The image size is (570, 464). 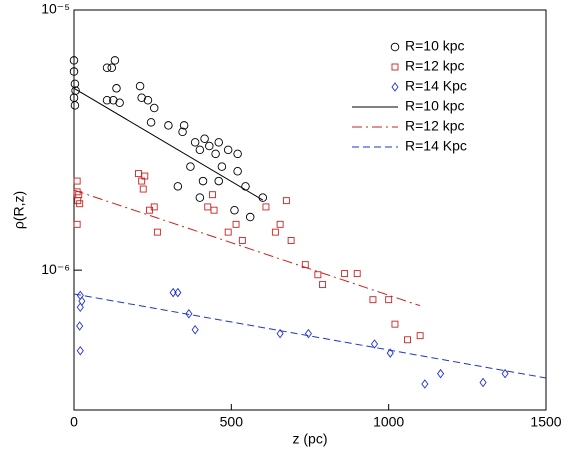 I want to click on x-tick-label: 1000, so click(x=388, y=422).